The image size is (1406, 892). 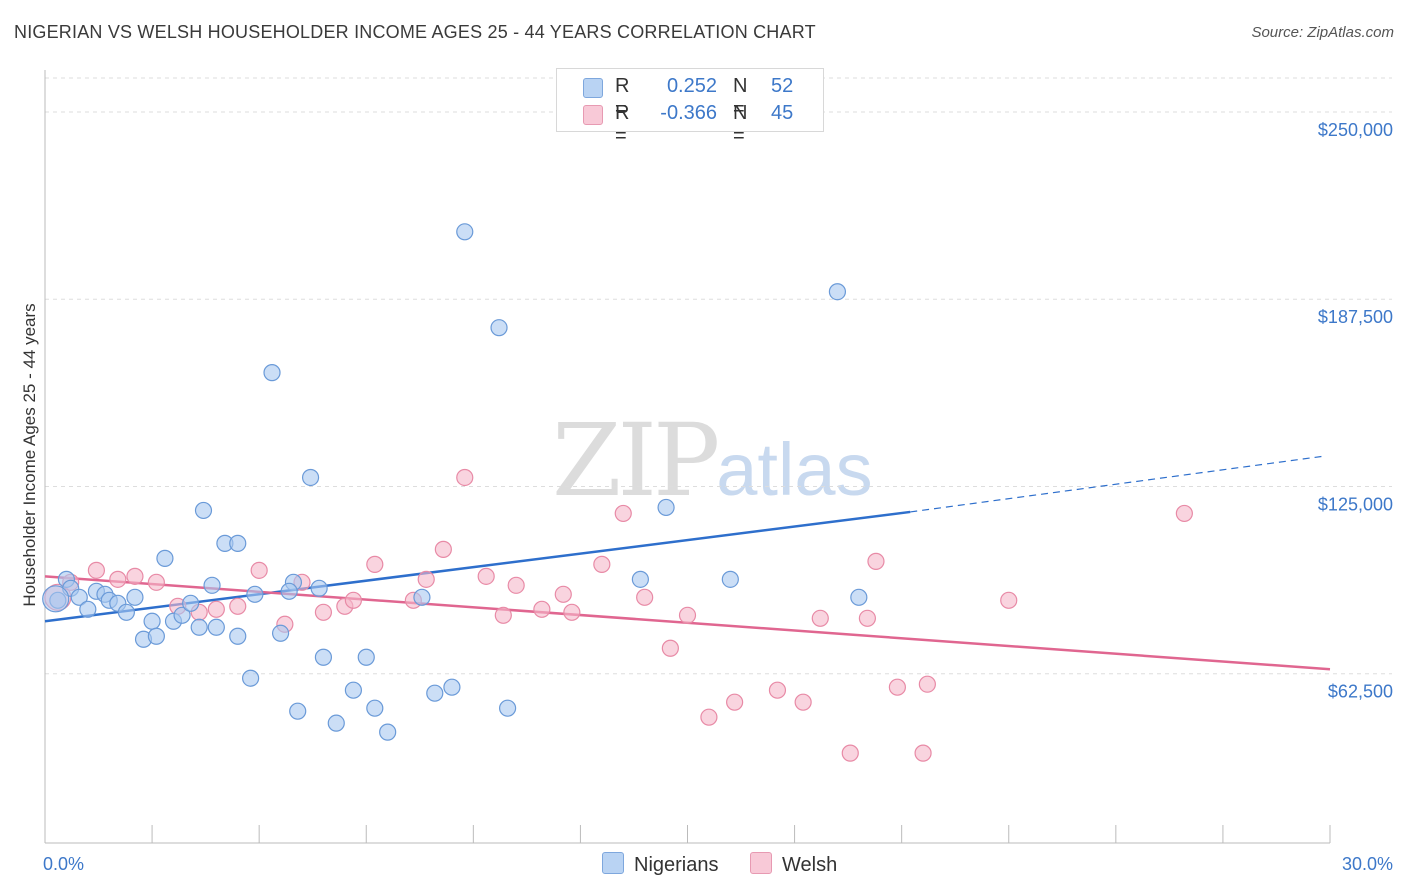 What do you see at coordinates (676, 865) in the screenshot?
I see `legend-label-nigerians: Nigerians` at bounding box center [676, 865].